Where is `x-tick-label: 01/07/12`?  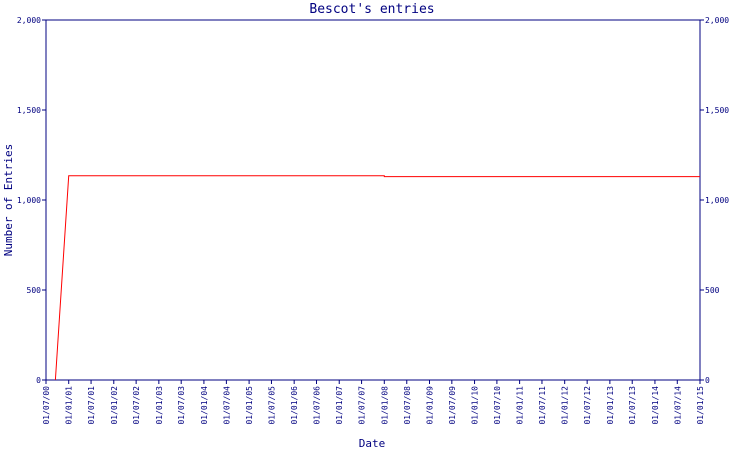 x-tick-label: 01/07/12 is located at coordinates (587, 405).